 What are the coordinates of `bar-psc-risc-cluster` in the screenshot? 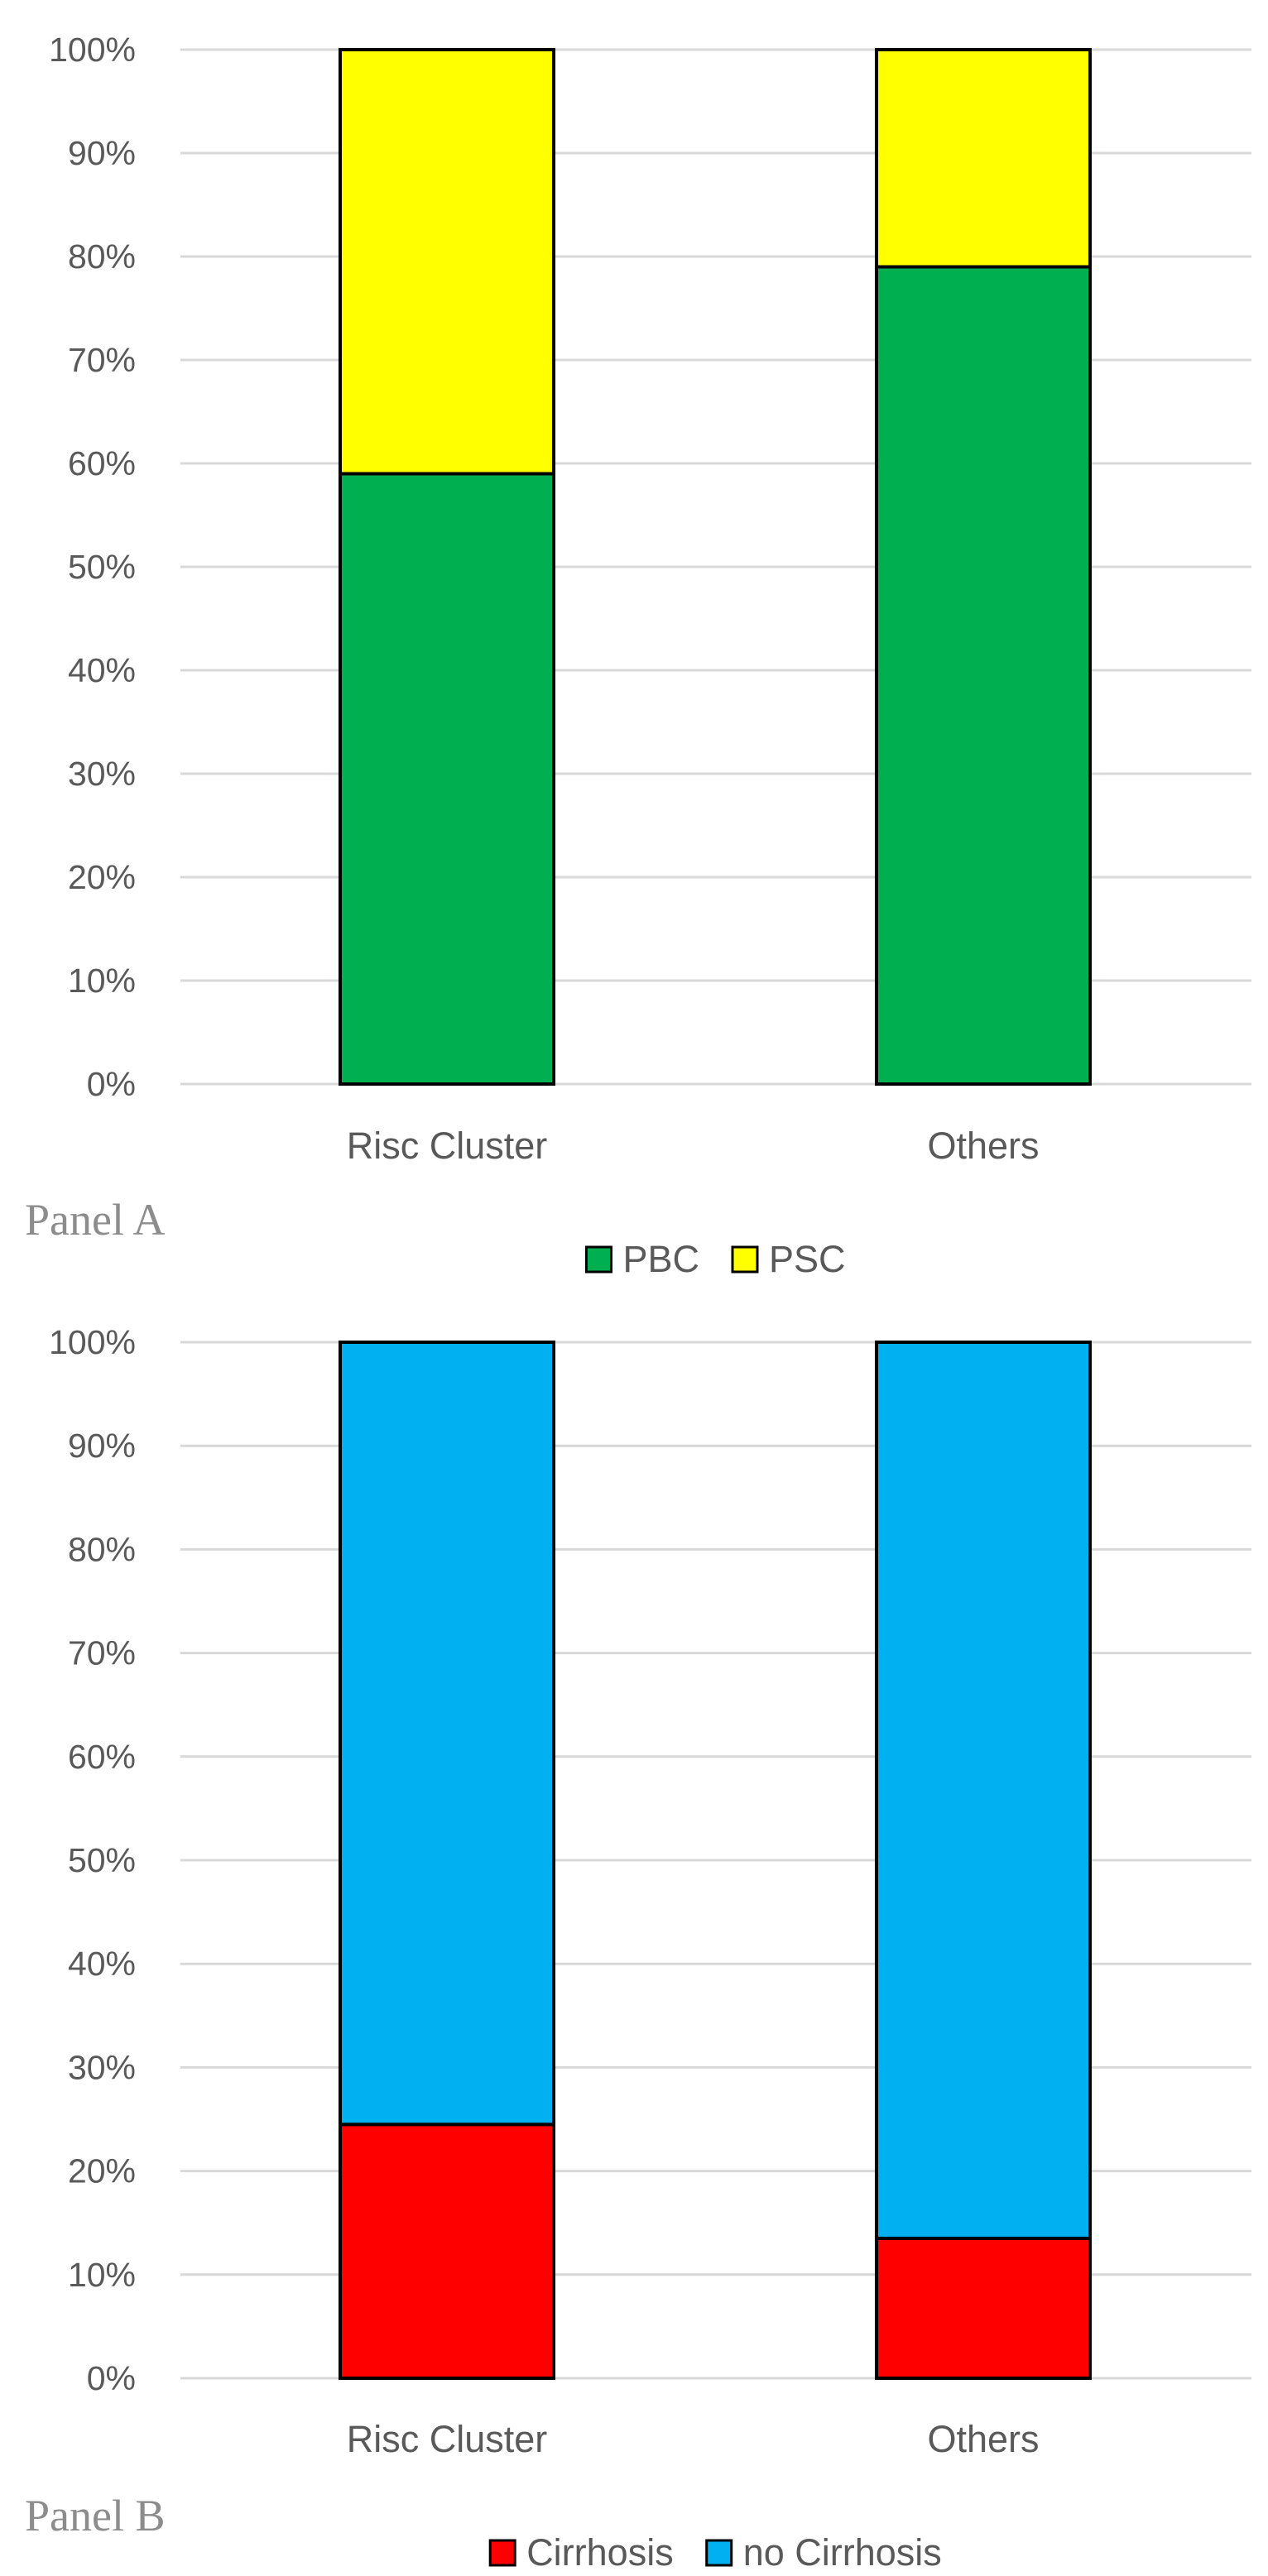 It's located at (447, 262).